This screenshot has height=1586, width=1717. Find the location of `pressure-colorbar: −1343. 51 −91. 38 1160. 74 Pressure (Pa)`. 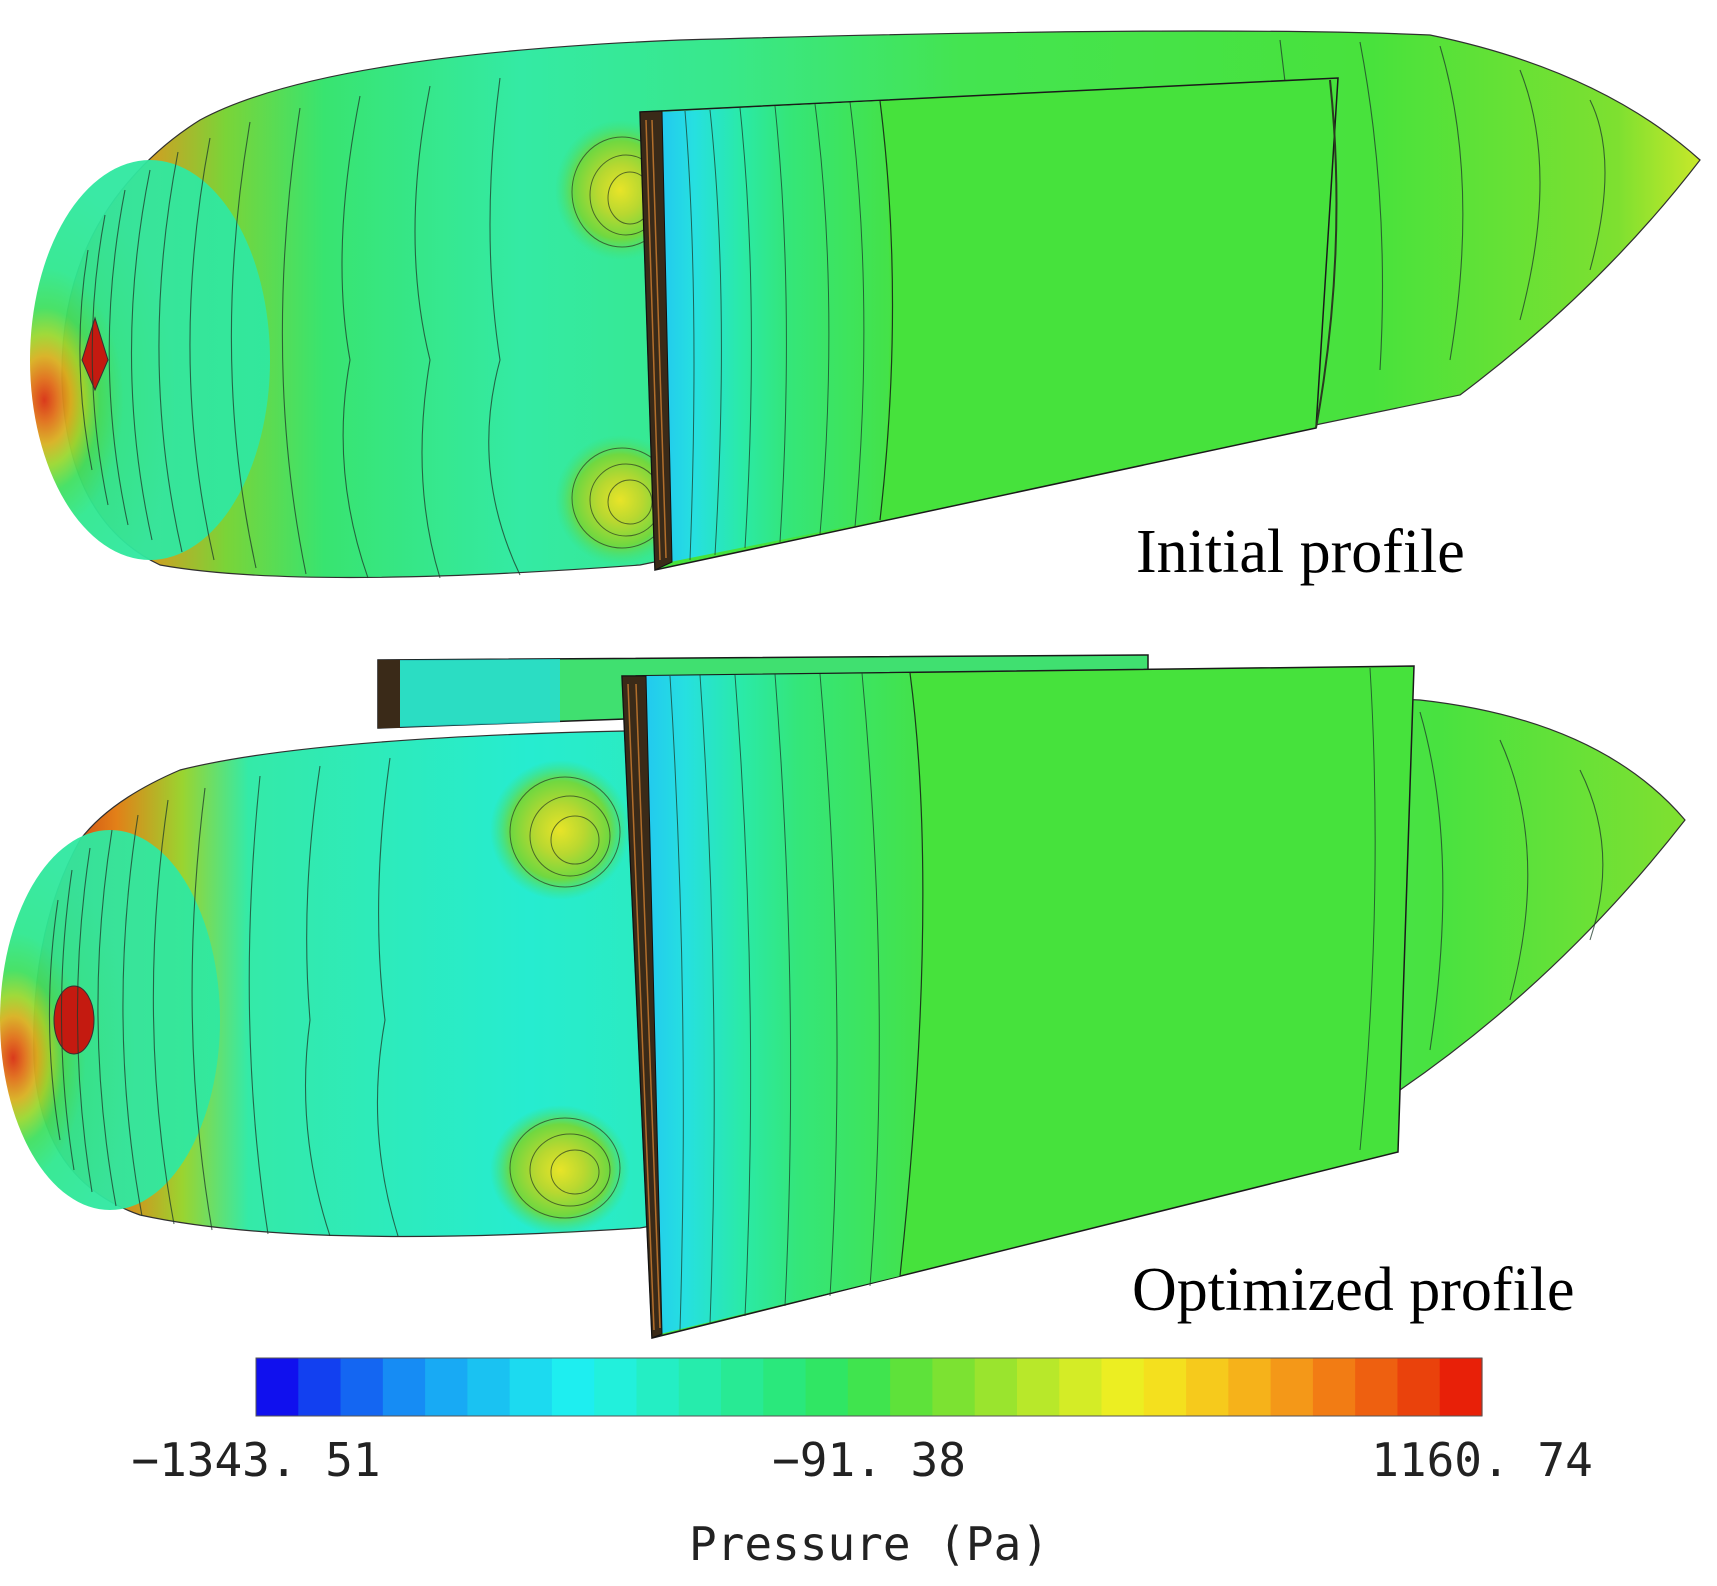

pressure-colorbar: −1343. 51 −91. 38 1160. 74 Pressure (Pa) is located at coordinates (862, 1464).